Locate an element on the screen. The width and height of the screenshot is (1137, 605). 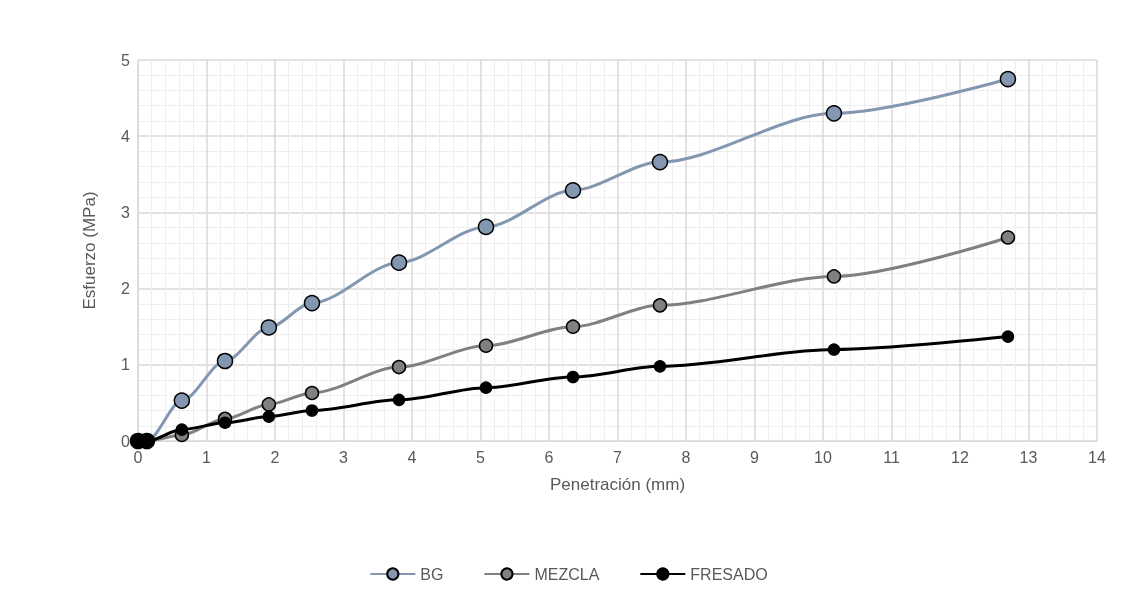
x-tick-label: 5 is located at coordinates (481, 457).